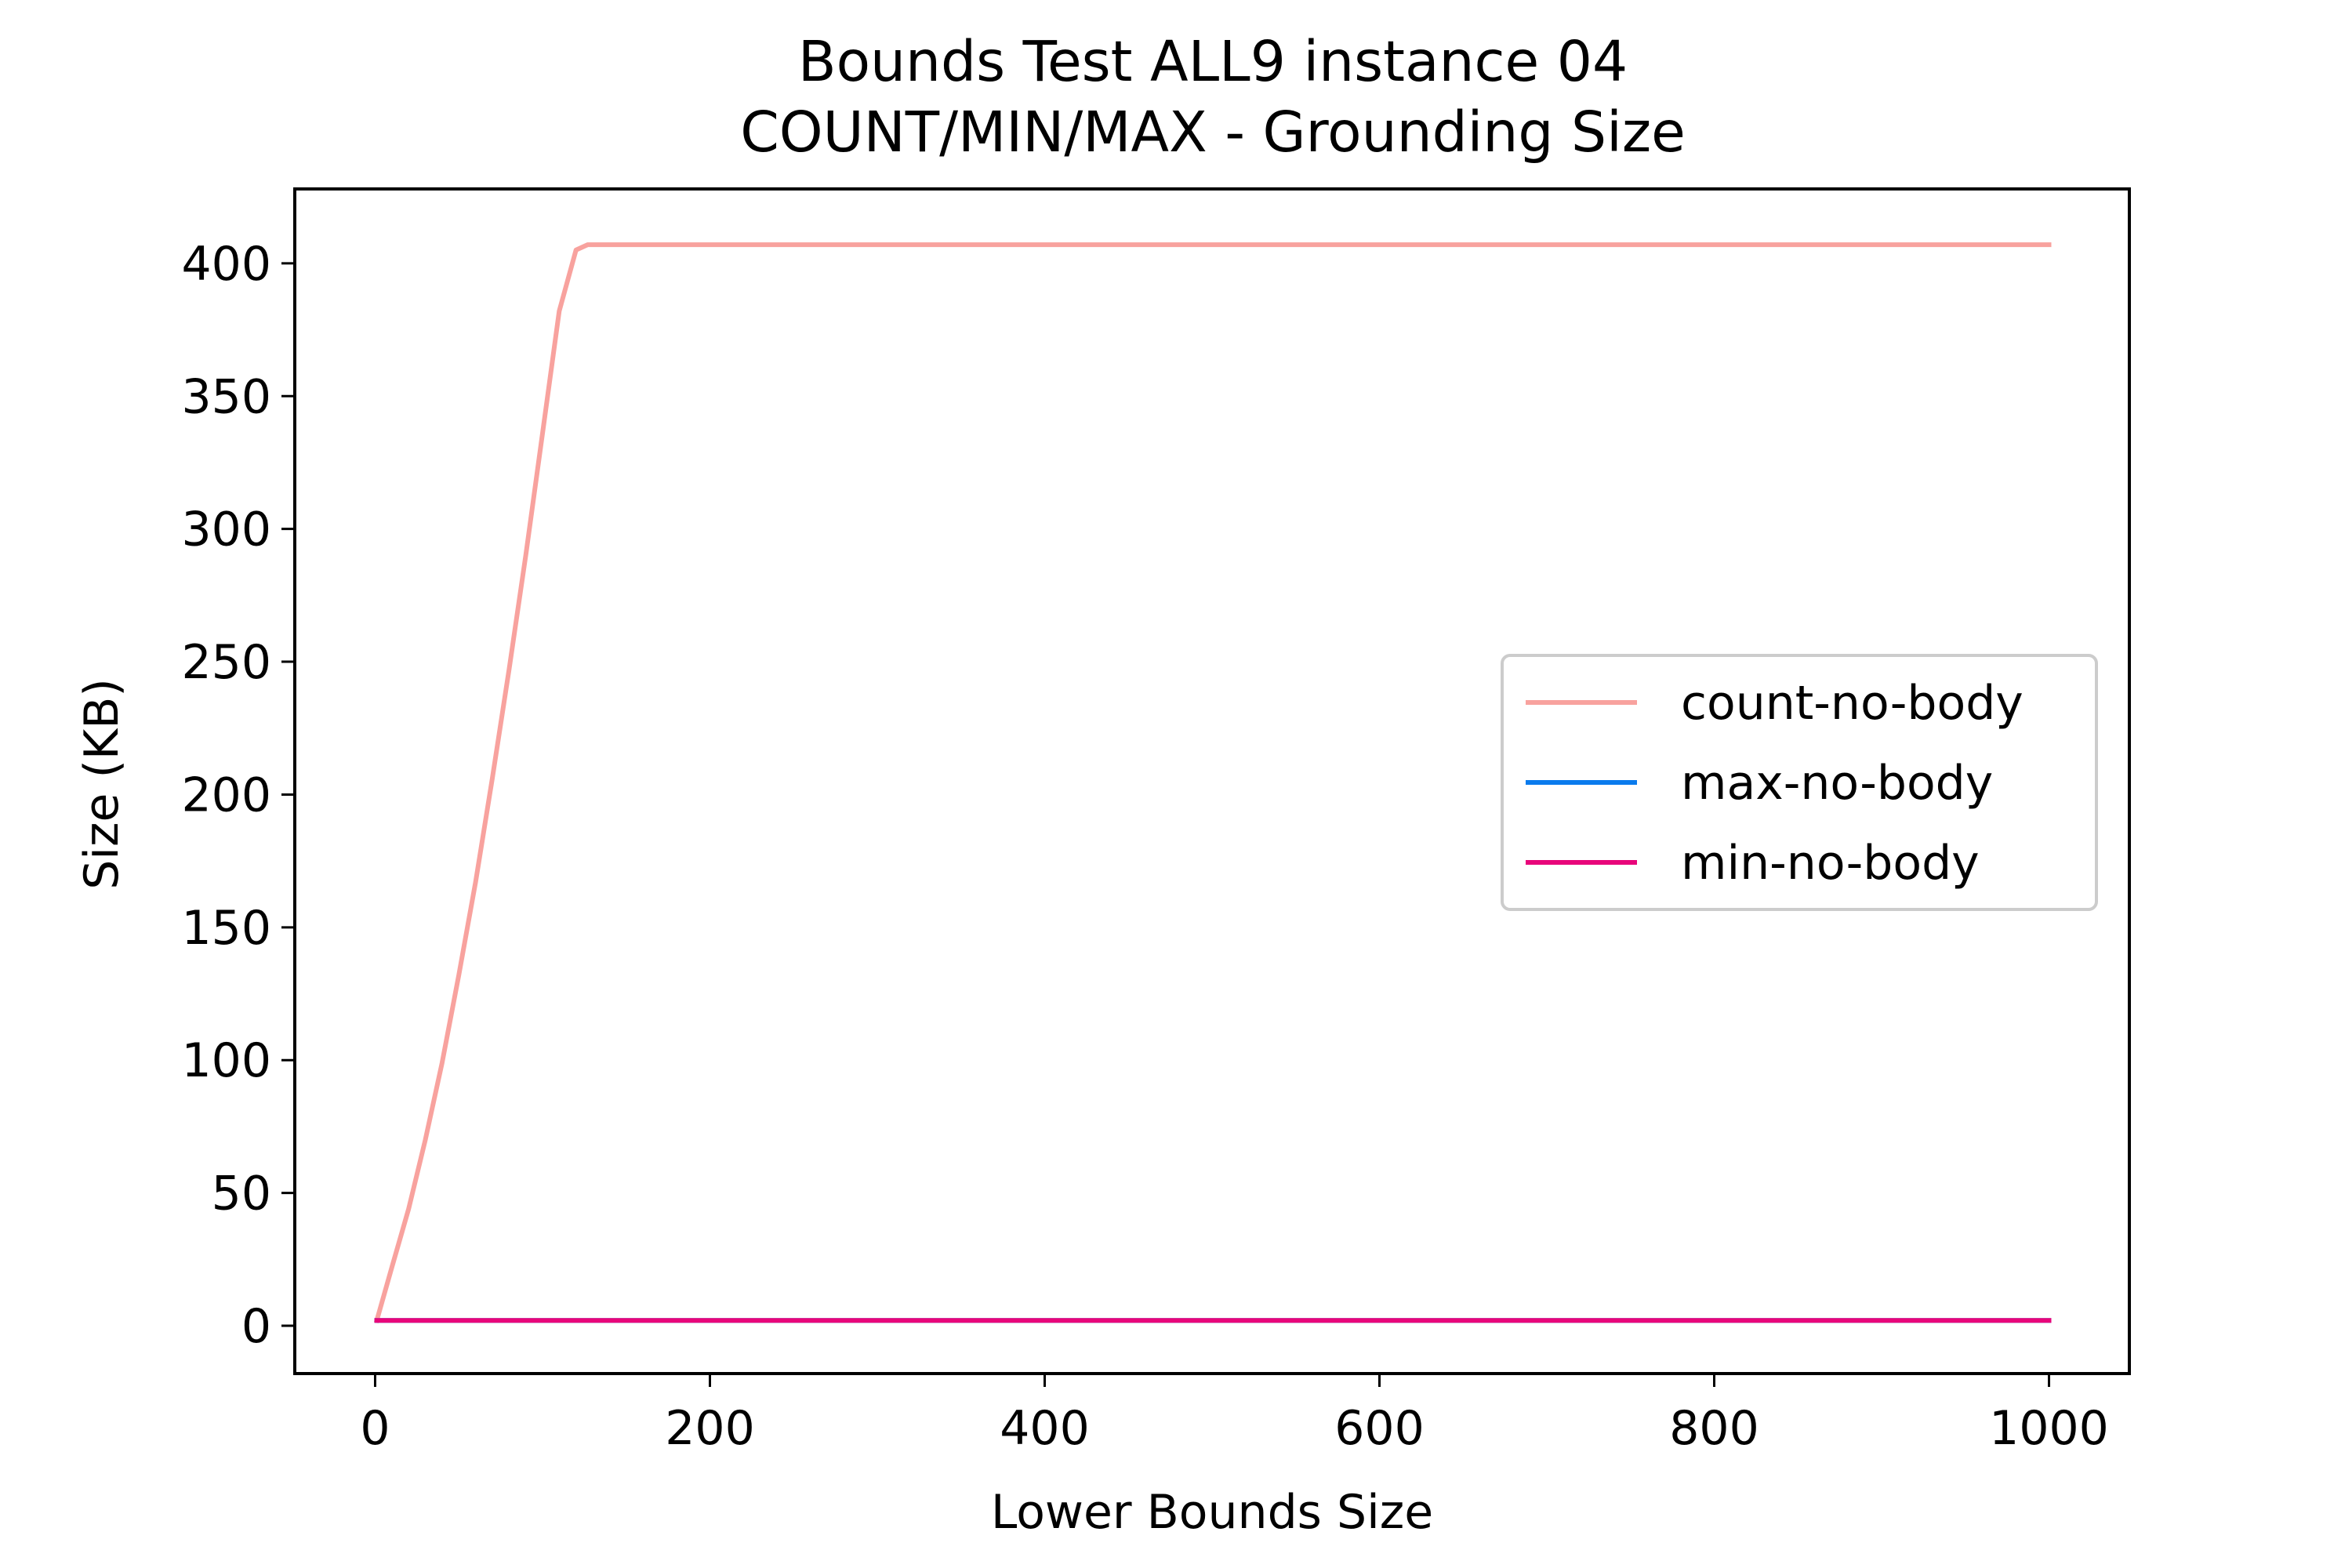 The height and width of the screenshot is (1568, 2352). What do you see at coordinates (1837, 783) in the screenshot?
I see `legend-label-max-no-body: max-no-body` at bounding box center [1837, 783].